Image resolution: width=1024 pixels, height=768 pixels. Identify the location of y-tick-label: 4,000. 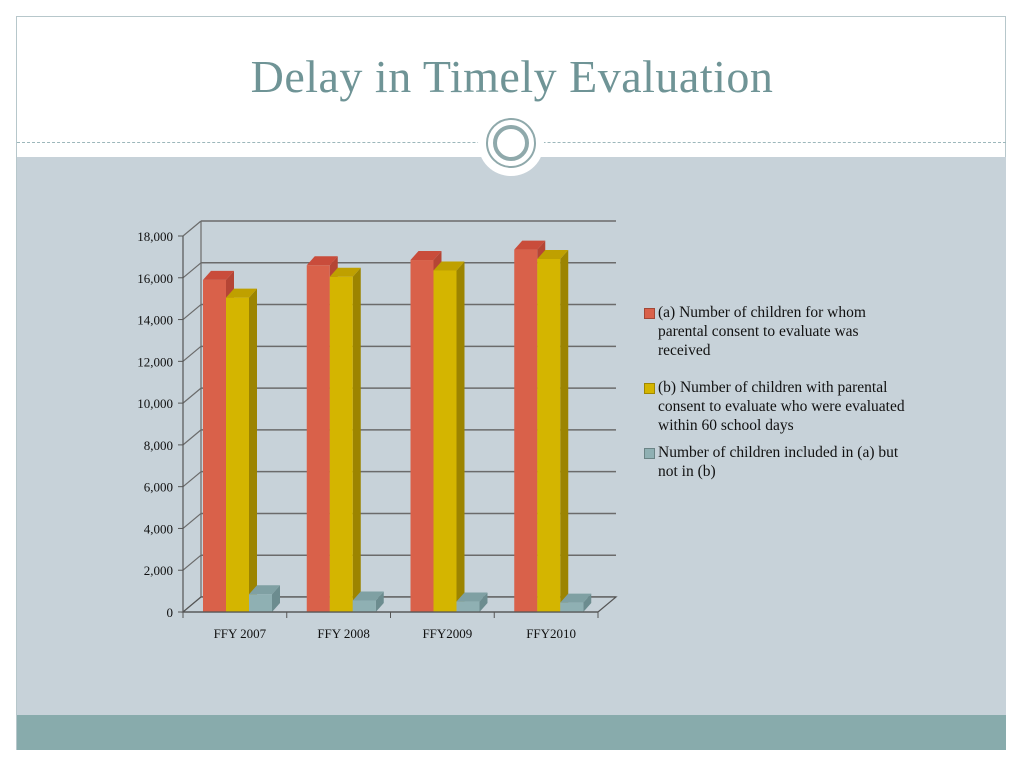
(158, 528).